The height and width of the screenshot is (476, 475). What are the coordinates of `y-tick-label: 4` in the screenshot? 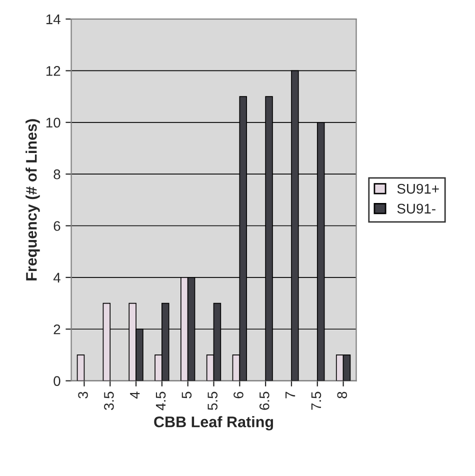 It's located at (56, 277).